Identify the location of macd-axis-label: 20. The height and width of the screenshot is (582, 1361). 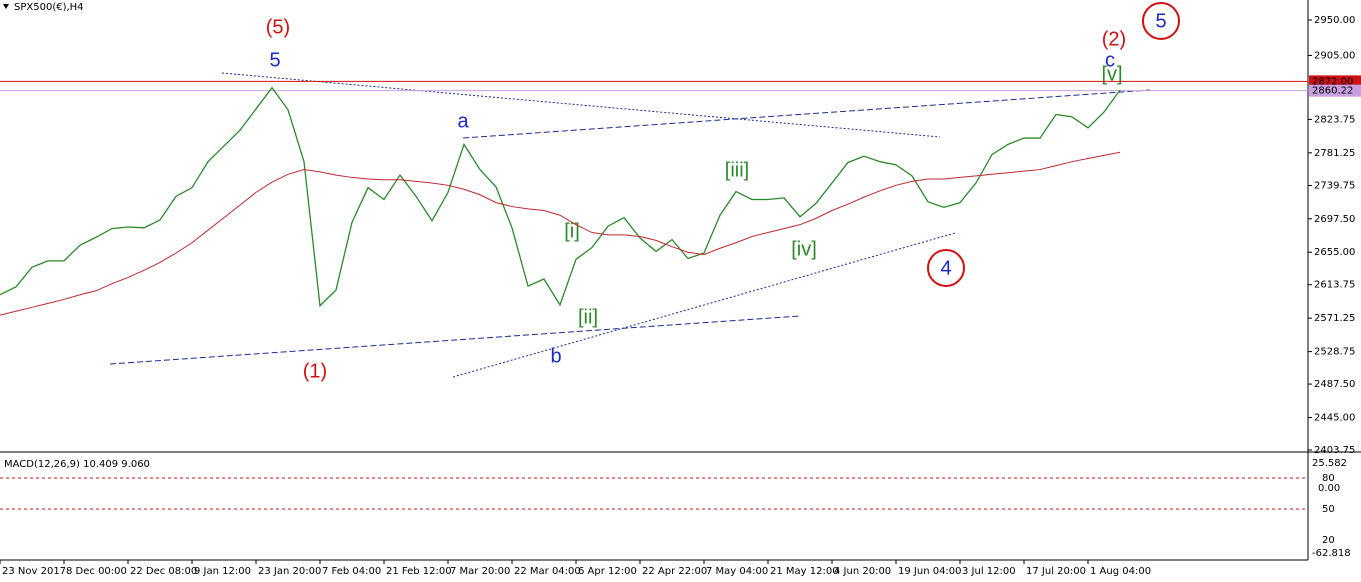
(1328, 540).